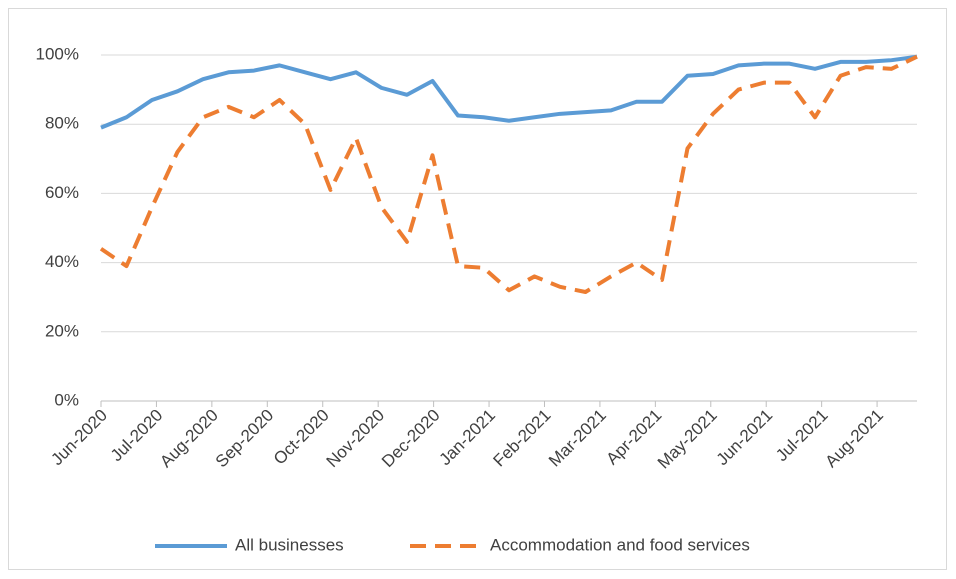 This screenshot has width=956, height=579. What do you see at coordinates (62, 192) in the screenshot?
I see `y-tick-label: 60%` at bounding box center [62, 192].